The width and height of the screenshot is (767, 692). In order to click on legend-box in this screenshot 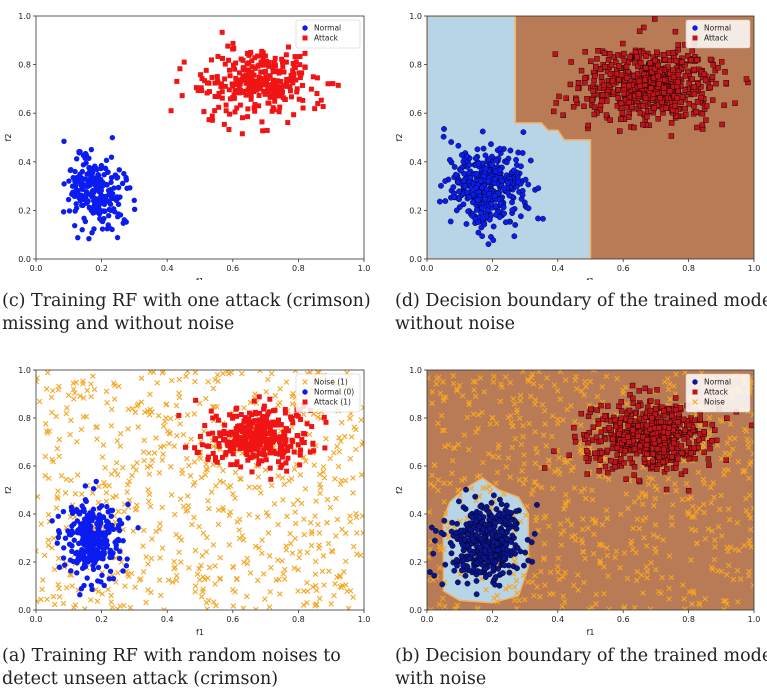, I will do `click(328, 34)`.